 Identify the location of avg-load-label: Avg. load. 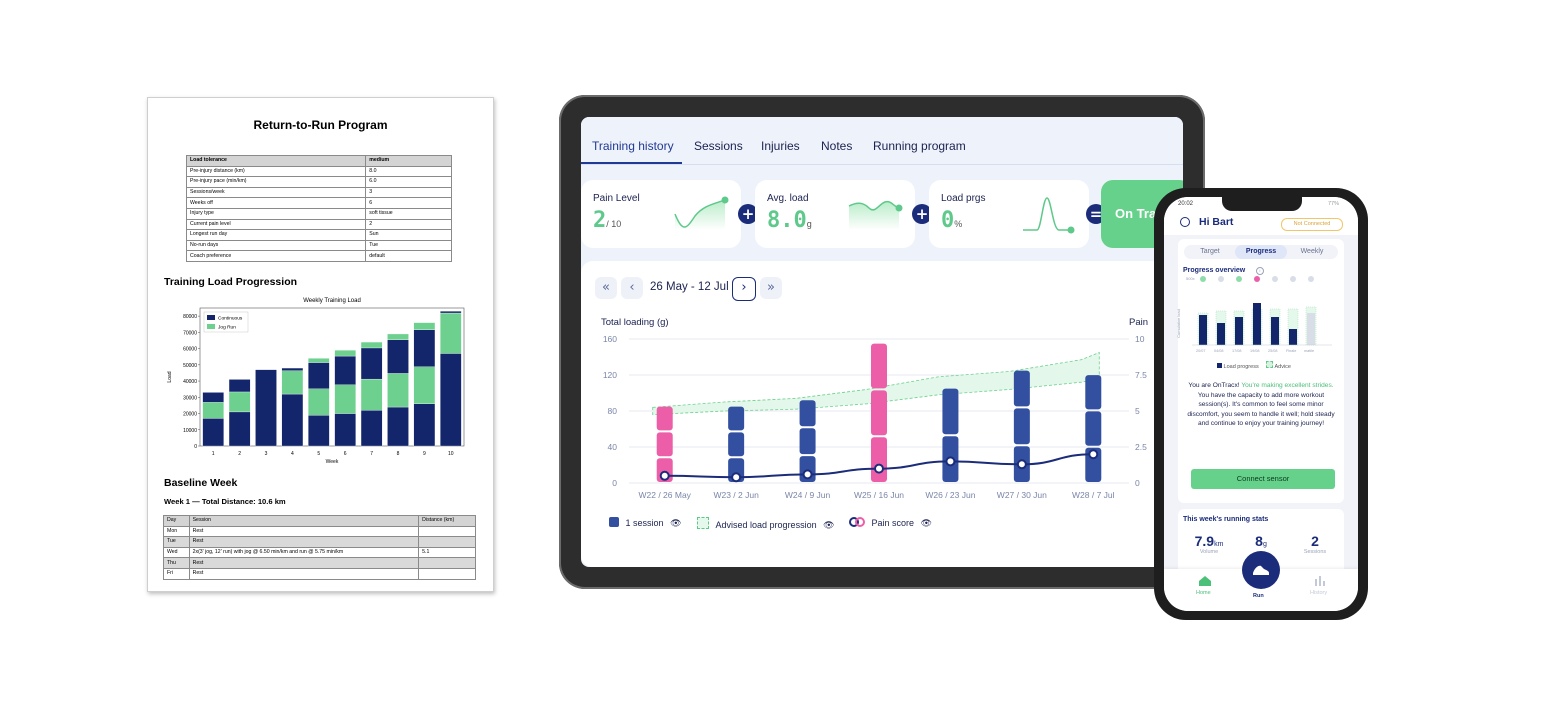
(788, 198).